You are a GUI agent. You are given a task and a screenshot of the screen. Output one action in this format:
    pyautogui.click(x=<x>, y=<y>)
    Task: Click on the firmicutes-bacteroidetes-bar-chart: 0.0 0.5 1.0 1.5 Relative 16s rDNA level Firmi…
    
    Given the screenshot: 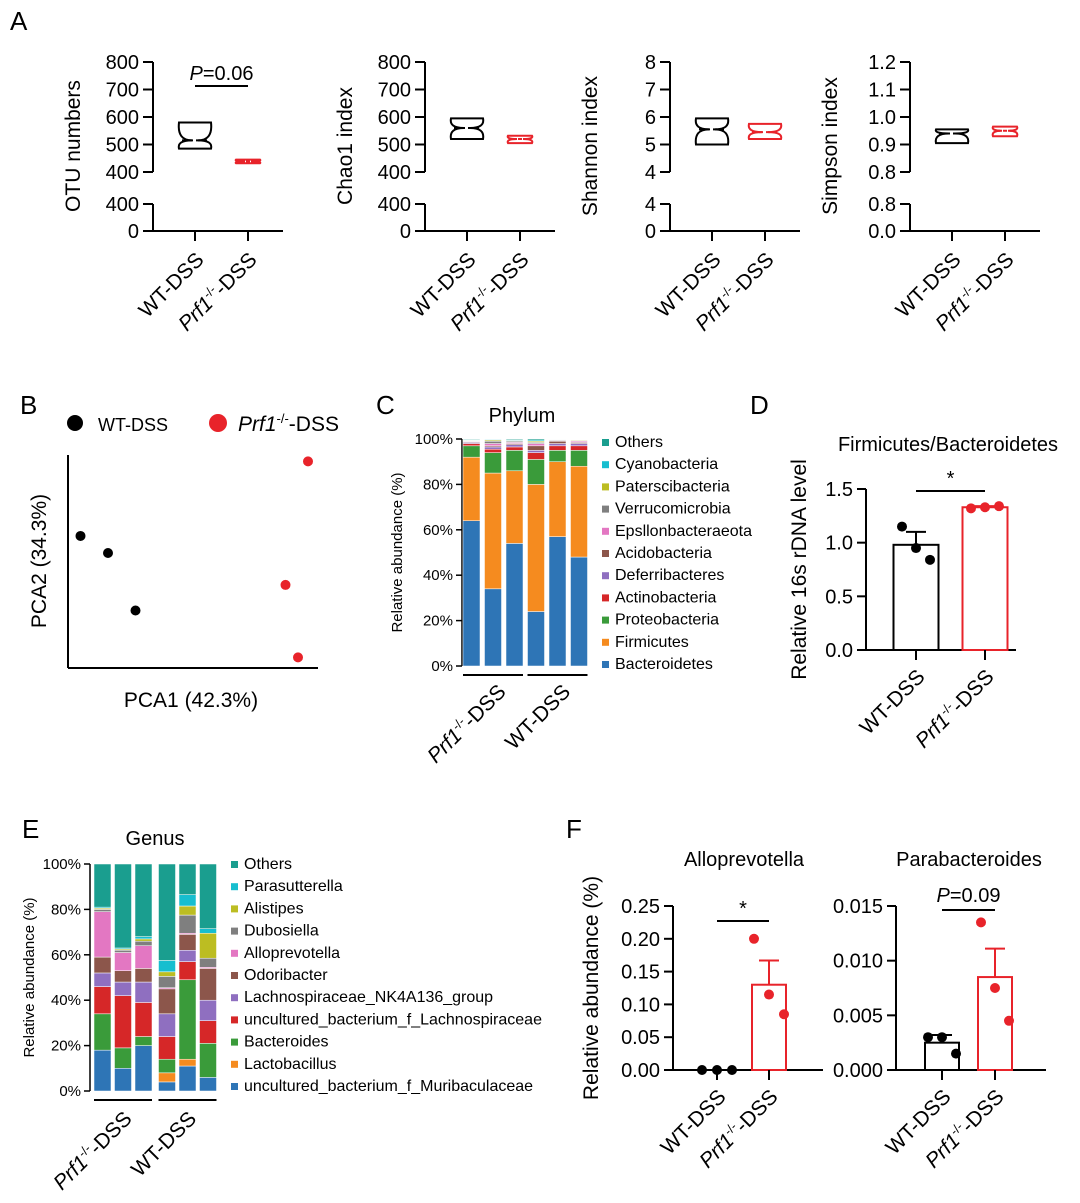 What is the action you would take?
    pyautogui.click(x=923, y=593)
    